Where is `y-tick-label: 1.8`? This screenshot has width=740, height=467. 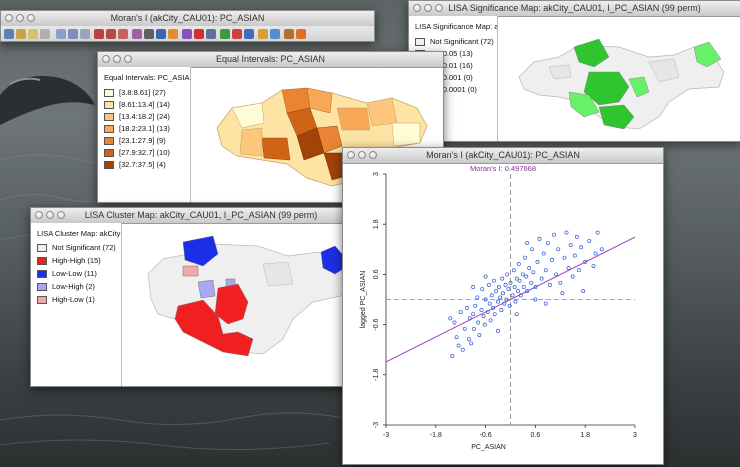
y-tick-label: 1.8 is located at coordinates (376, 224).